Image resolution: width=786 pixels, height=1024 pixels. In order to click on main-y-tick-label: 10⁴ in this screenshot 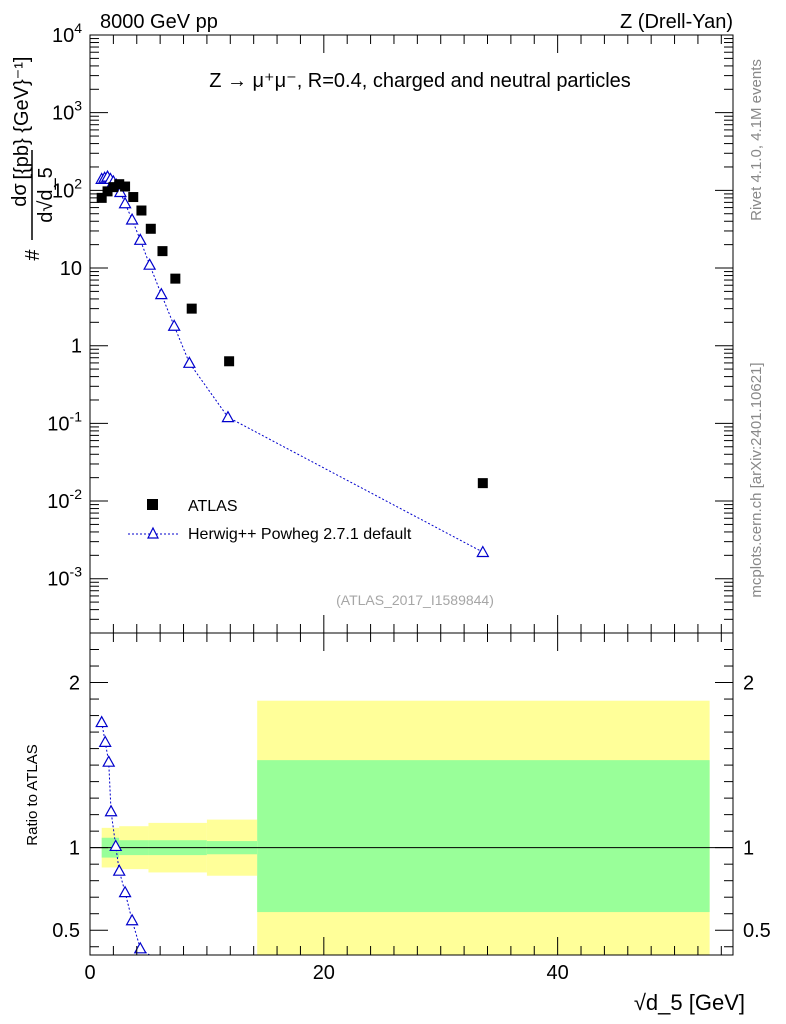, I will do `click(67, 33)`.